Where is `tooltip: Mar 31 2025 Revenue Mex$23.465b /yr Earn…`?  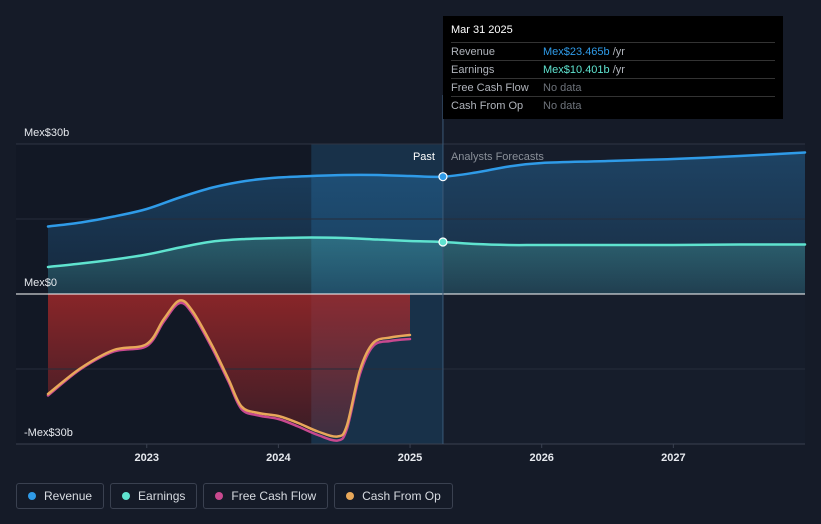
tooltip: Mar 31 2025 Revenue Mex$23.465b /yr Earn… is located at coordinates (613, 67).